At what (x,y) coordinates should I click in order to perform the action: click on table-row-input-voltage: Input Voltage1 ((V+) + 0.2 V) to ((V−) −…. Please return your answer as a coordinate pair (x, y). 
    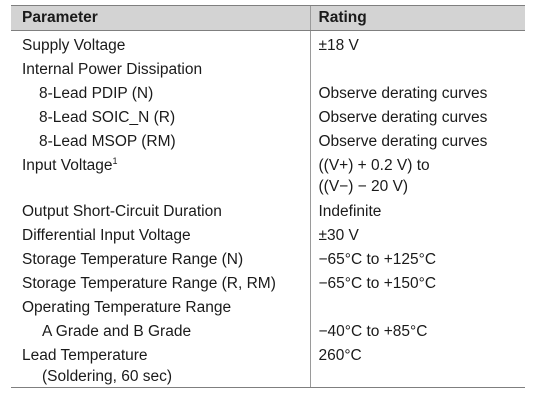
    Looking at the image, I should click on (268, 178).